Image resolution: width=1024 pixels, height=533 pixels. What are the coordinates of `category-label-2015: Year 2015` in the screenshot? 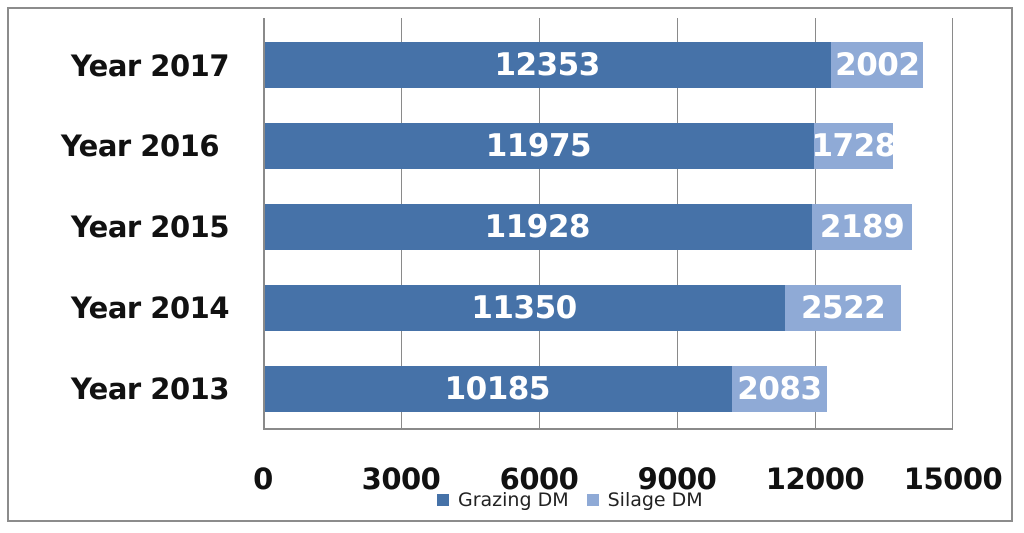 It's located at (150, 227).